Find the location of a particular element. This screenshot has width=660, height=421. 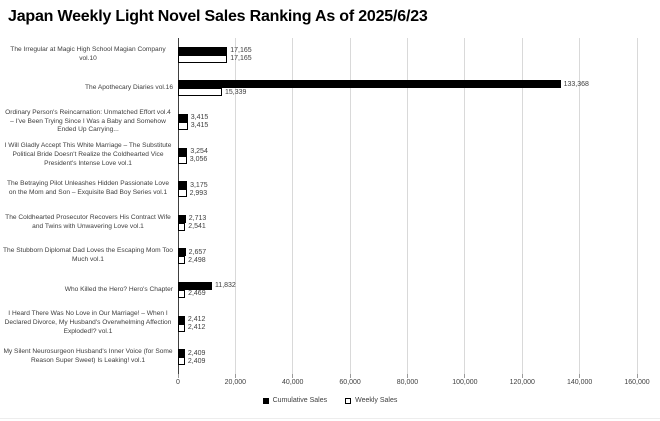

bar-line: 3,175 is located at coordinates (407, 185).